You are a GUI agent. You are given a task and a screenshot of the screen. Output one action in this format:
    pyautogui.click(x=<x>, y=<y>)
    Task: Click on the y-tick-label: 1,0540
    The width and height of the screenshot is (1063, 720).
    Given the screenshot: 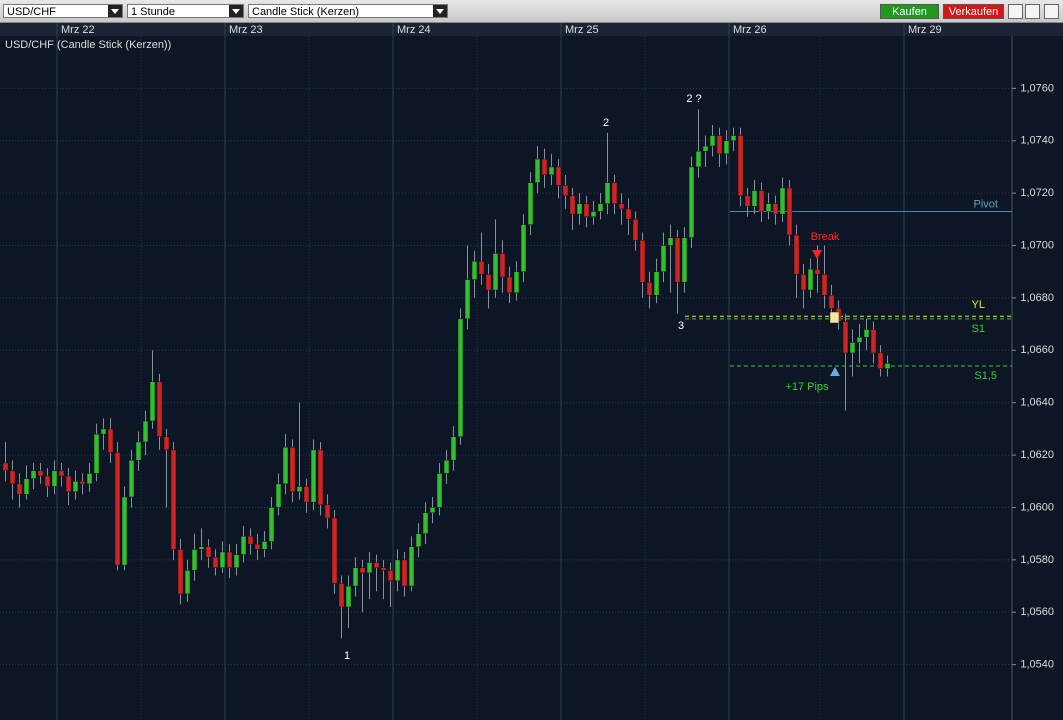 What is the action you would take?
    pyautogui.click(x=1037, y=665)
    